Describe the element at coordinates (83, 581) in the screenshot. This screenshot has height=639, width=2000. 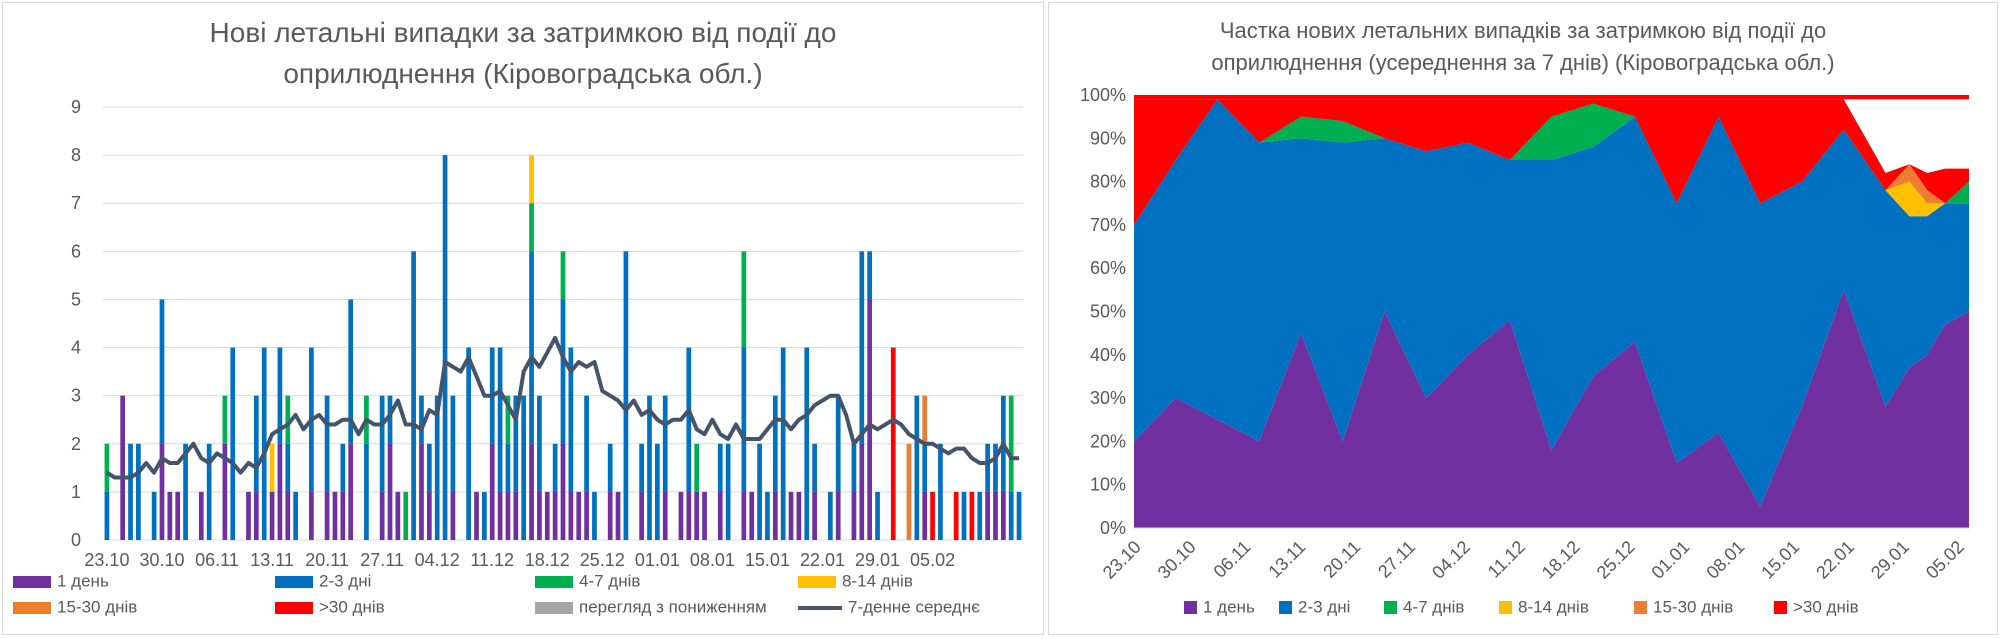
I see `legend-label: 1 день` at that location.